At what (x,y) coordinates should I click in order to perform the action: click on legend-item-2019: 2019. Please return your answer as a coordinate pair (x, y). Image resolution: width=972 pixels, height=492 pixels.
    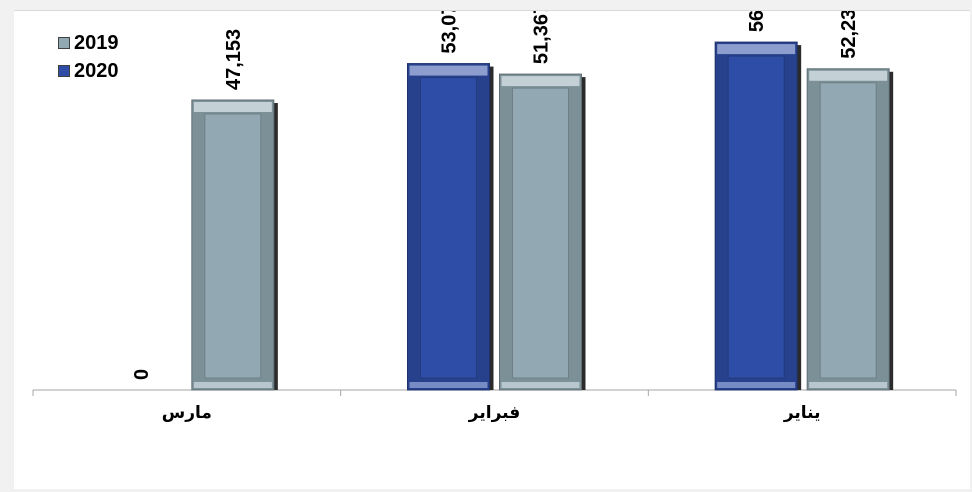
    Looking at the image, I should click on (88, 43).